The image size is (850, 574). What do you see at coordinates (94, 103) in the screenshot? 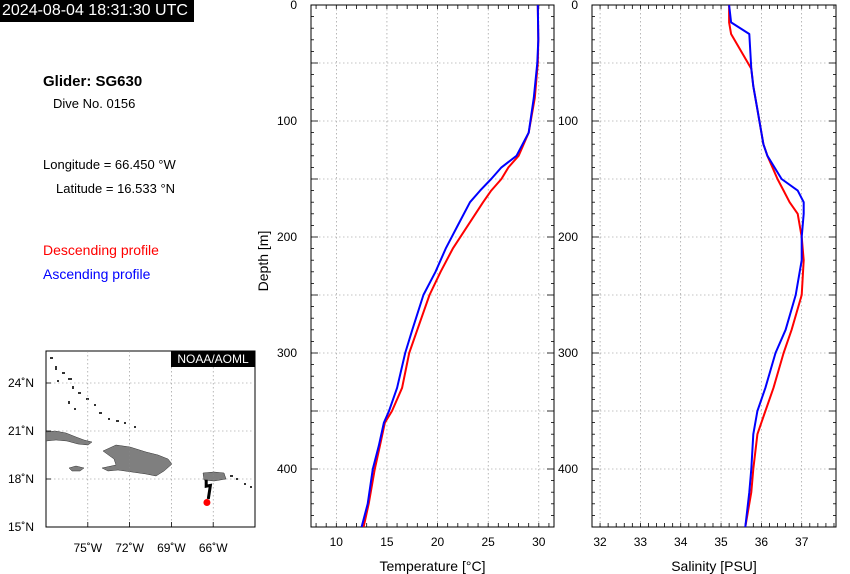
I see `dive-number: Dive No. 0156` at bounding box center [94, 103].